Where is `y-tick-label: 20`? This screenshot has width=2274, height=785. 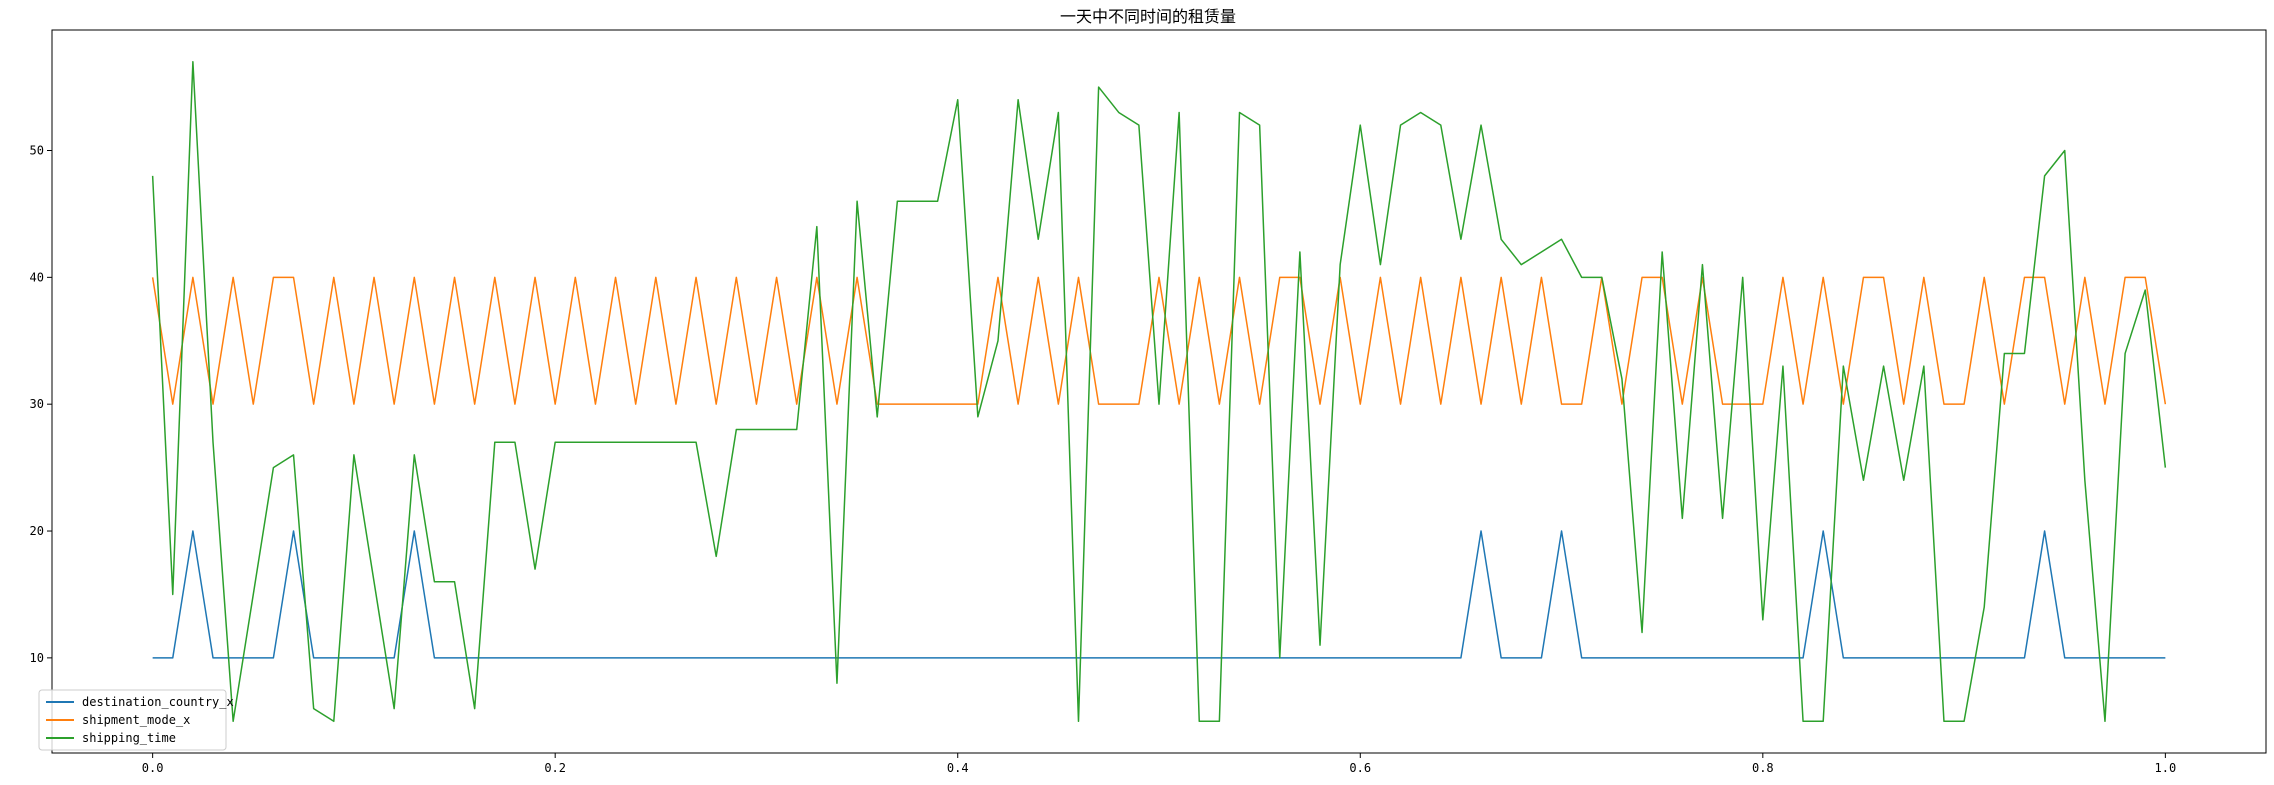 y-tick-label: 20 is located at coordinates (37, 531).